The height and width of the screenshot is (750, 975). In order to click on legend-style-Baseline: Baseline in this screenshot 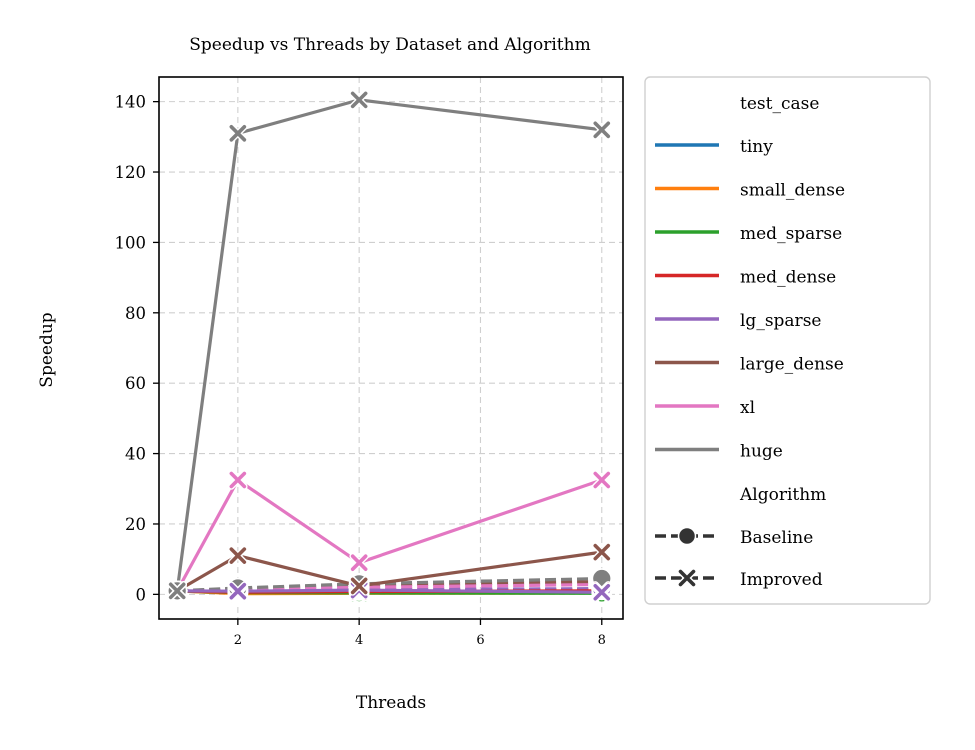, I will do `click(776, 538)`.